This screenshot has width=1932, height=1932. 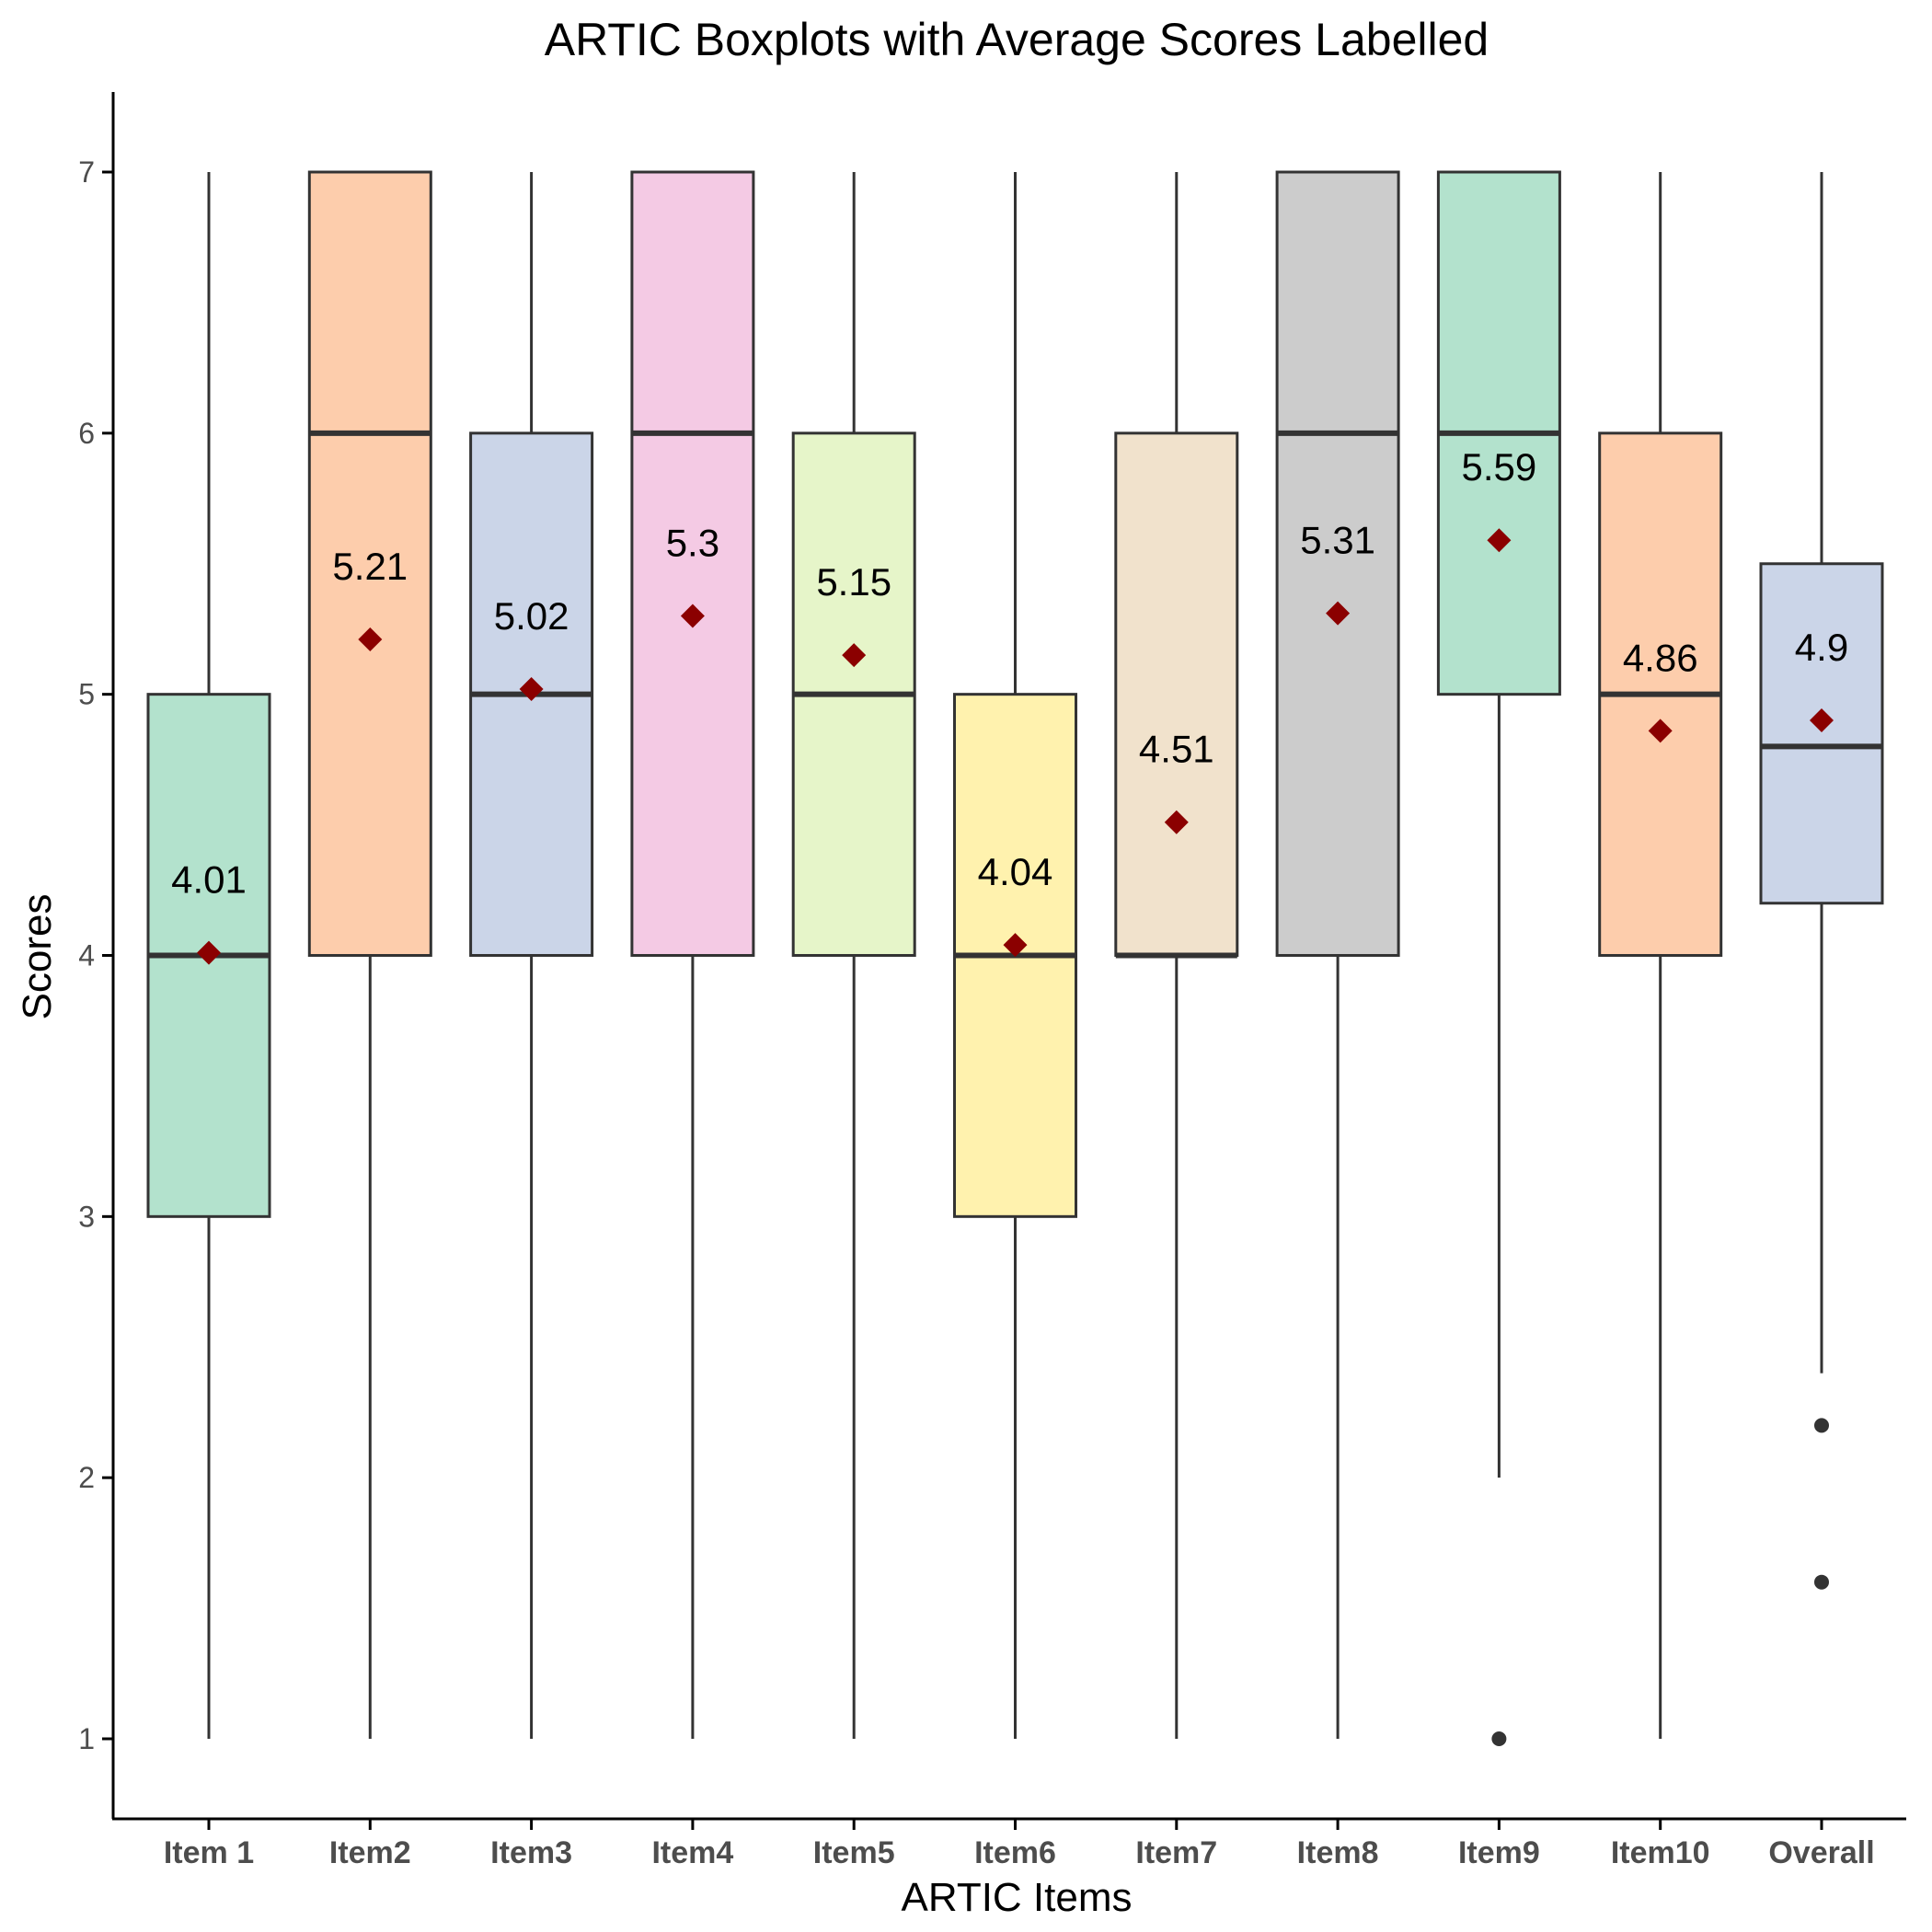 I want to click on y-axis-title: Scores, so click(x=37, y=957).